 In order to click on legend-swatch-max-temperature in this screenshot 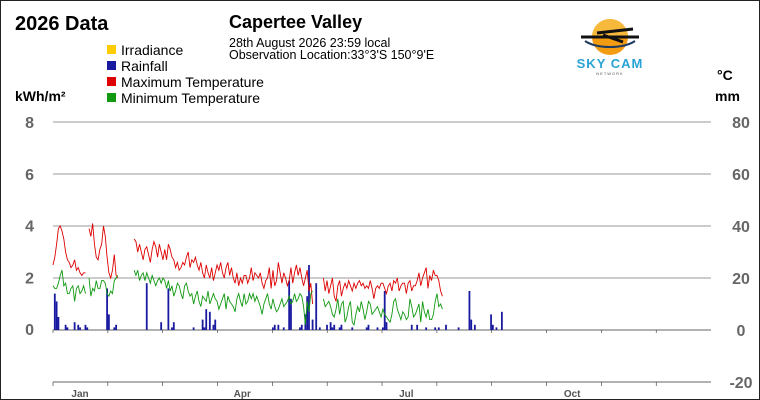, I will do `click(111, 81)`.